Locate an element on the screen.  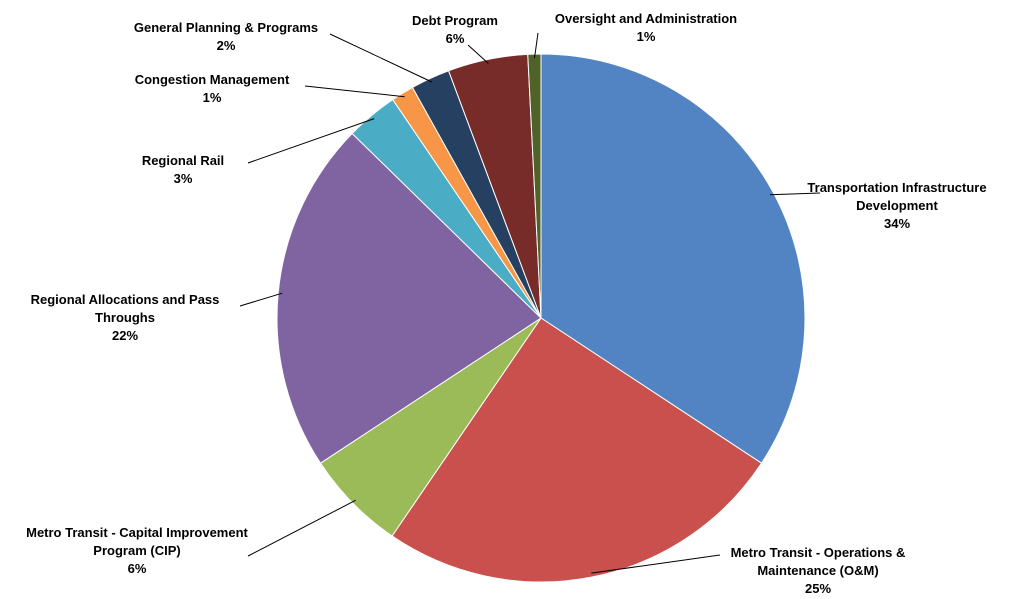
slice-regional-allocations-and-pass-throughs is located at coordinates (409, 298).